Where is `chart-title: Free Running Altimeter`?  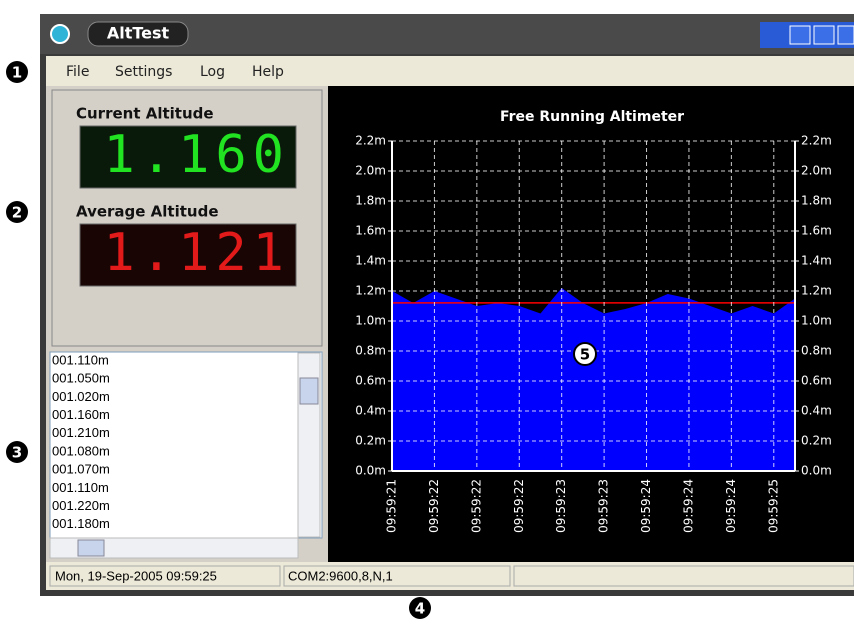
chart-title: Free Running Altimeter is located at coordinates (592, 117).